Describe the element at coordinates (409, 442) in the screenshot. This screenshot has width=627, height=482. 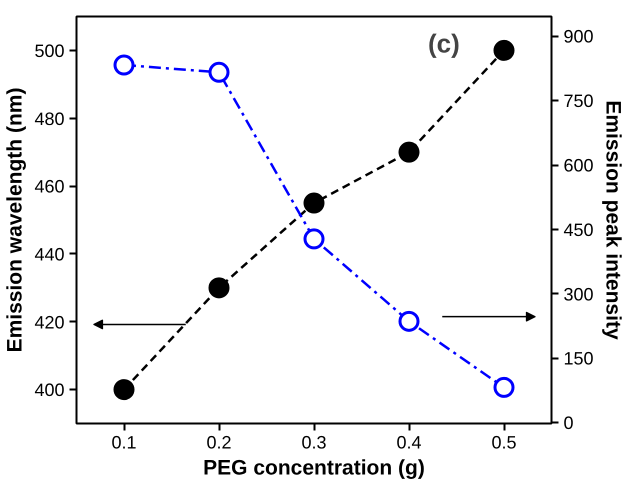
I see `x-tick-label: 0.4` at that location.